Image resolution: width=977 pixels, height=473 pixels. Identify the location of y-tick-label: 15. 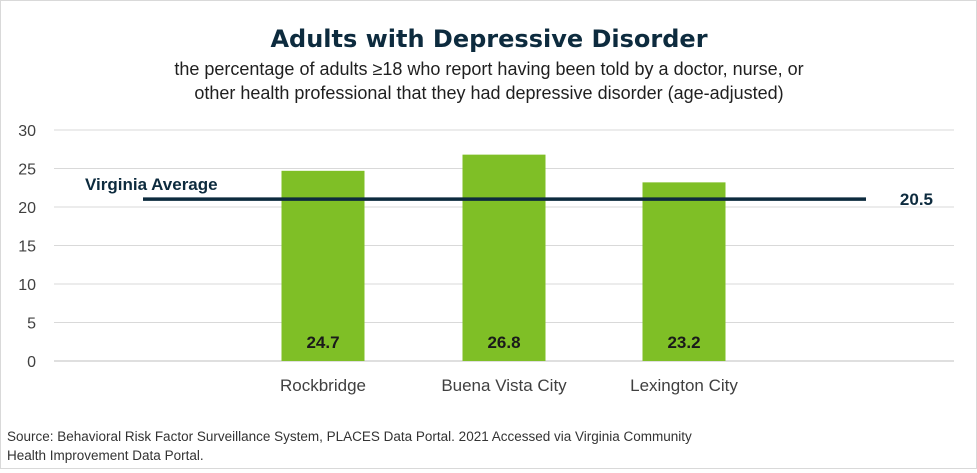
(27, 247).